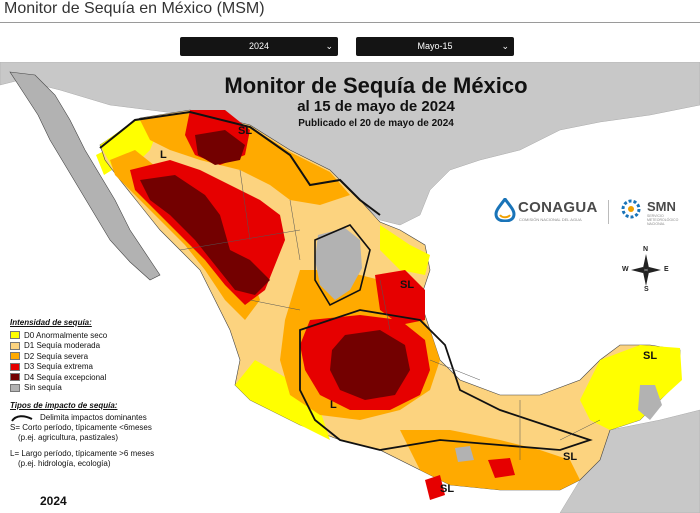 The width and height of the screenshot is (700, 513). I want to click on compass-s: S, so click(646, 289).